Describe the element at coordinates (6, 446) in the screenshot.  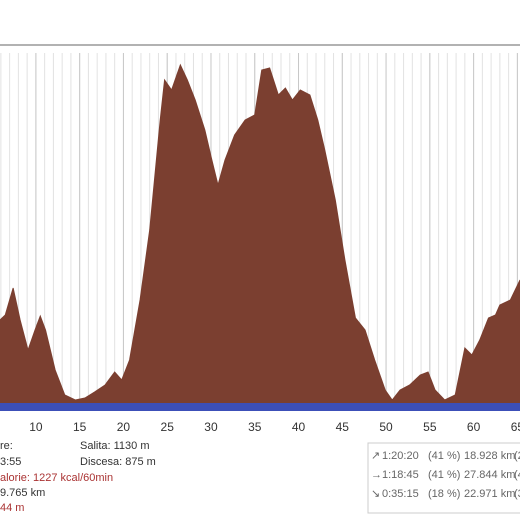
I see `stat: re:` at that location.